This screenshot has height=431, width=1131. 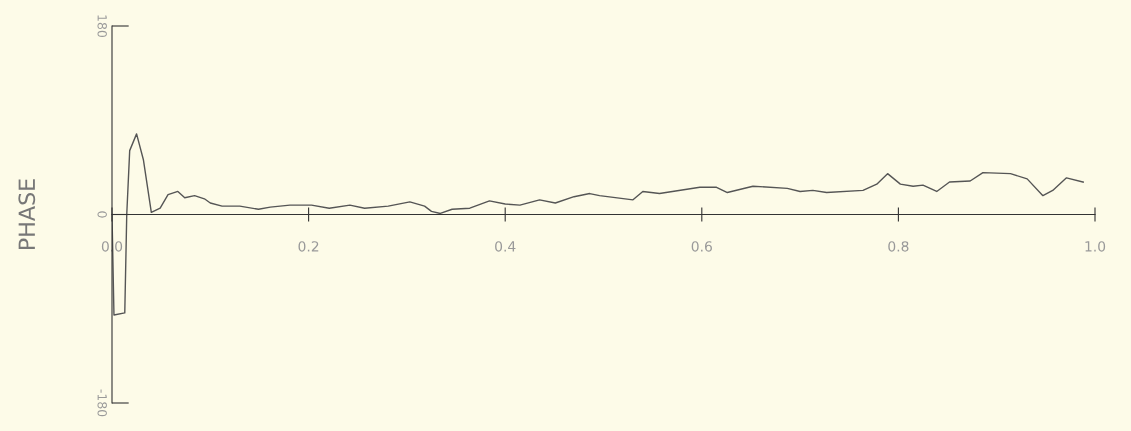 What do you see at coordinates (102, 214) in the screenshot?
I see `y-tick-label: 0` at bounding box center [102, 214].